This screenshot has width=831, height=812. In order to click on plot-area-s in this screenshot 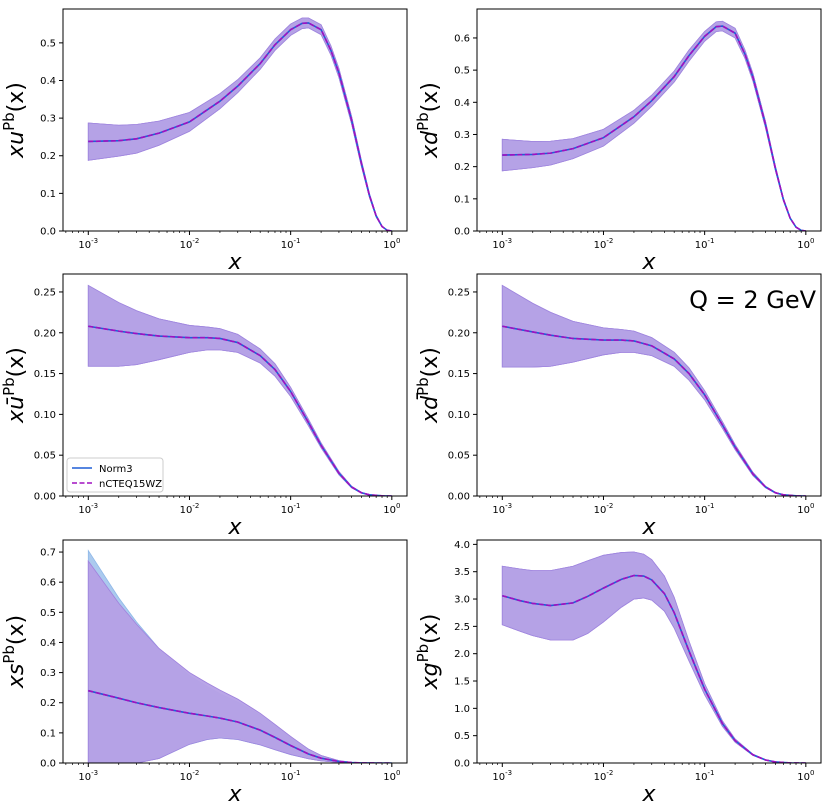, I will do `click(239, 656)`.